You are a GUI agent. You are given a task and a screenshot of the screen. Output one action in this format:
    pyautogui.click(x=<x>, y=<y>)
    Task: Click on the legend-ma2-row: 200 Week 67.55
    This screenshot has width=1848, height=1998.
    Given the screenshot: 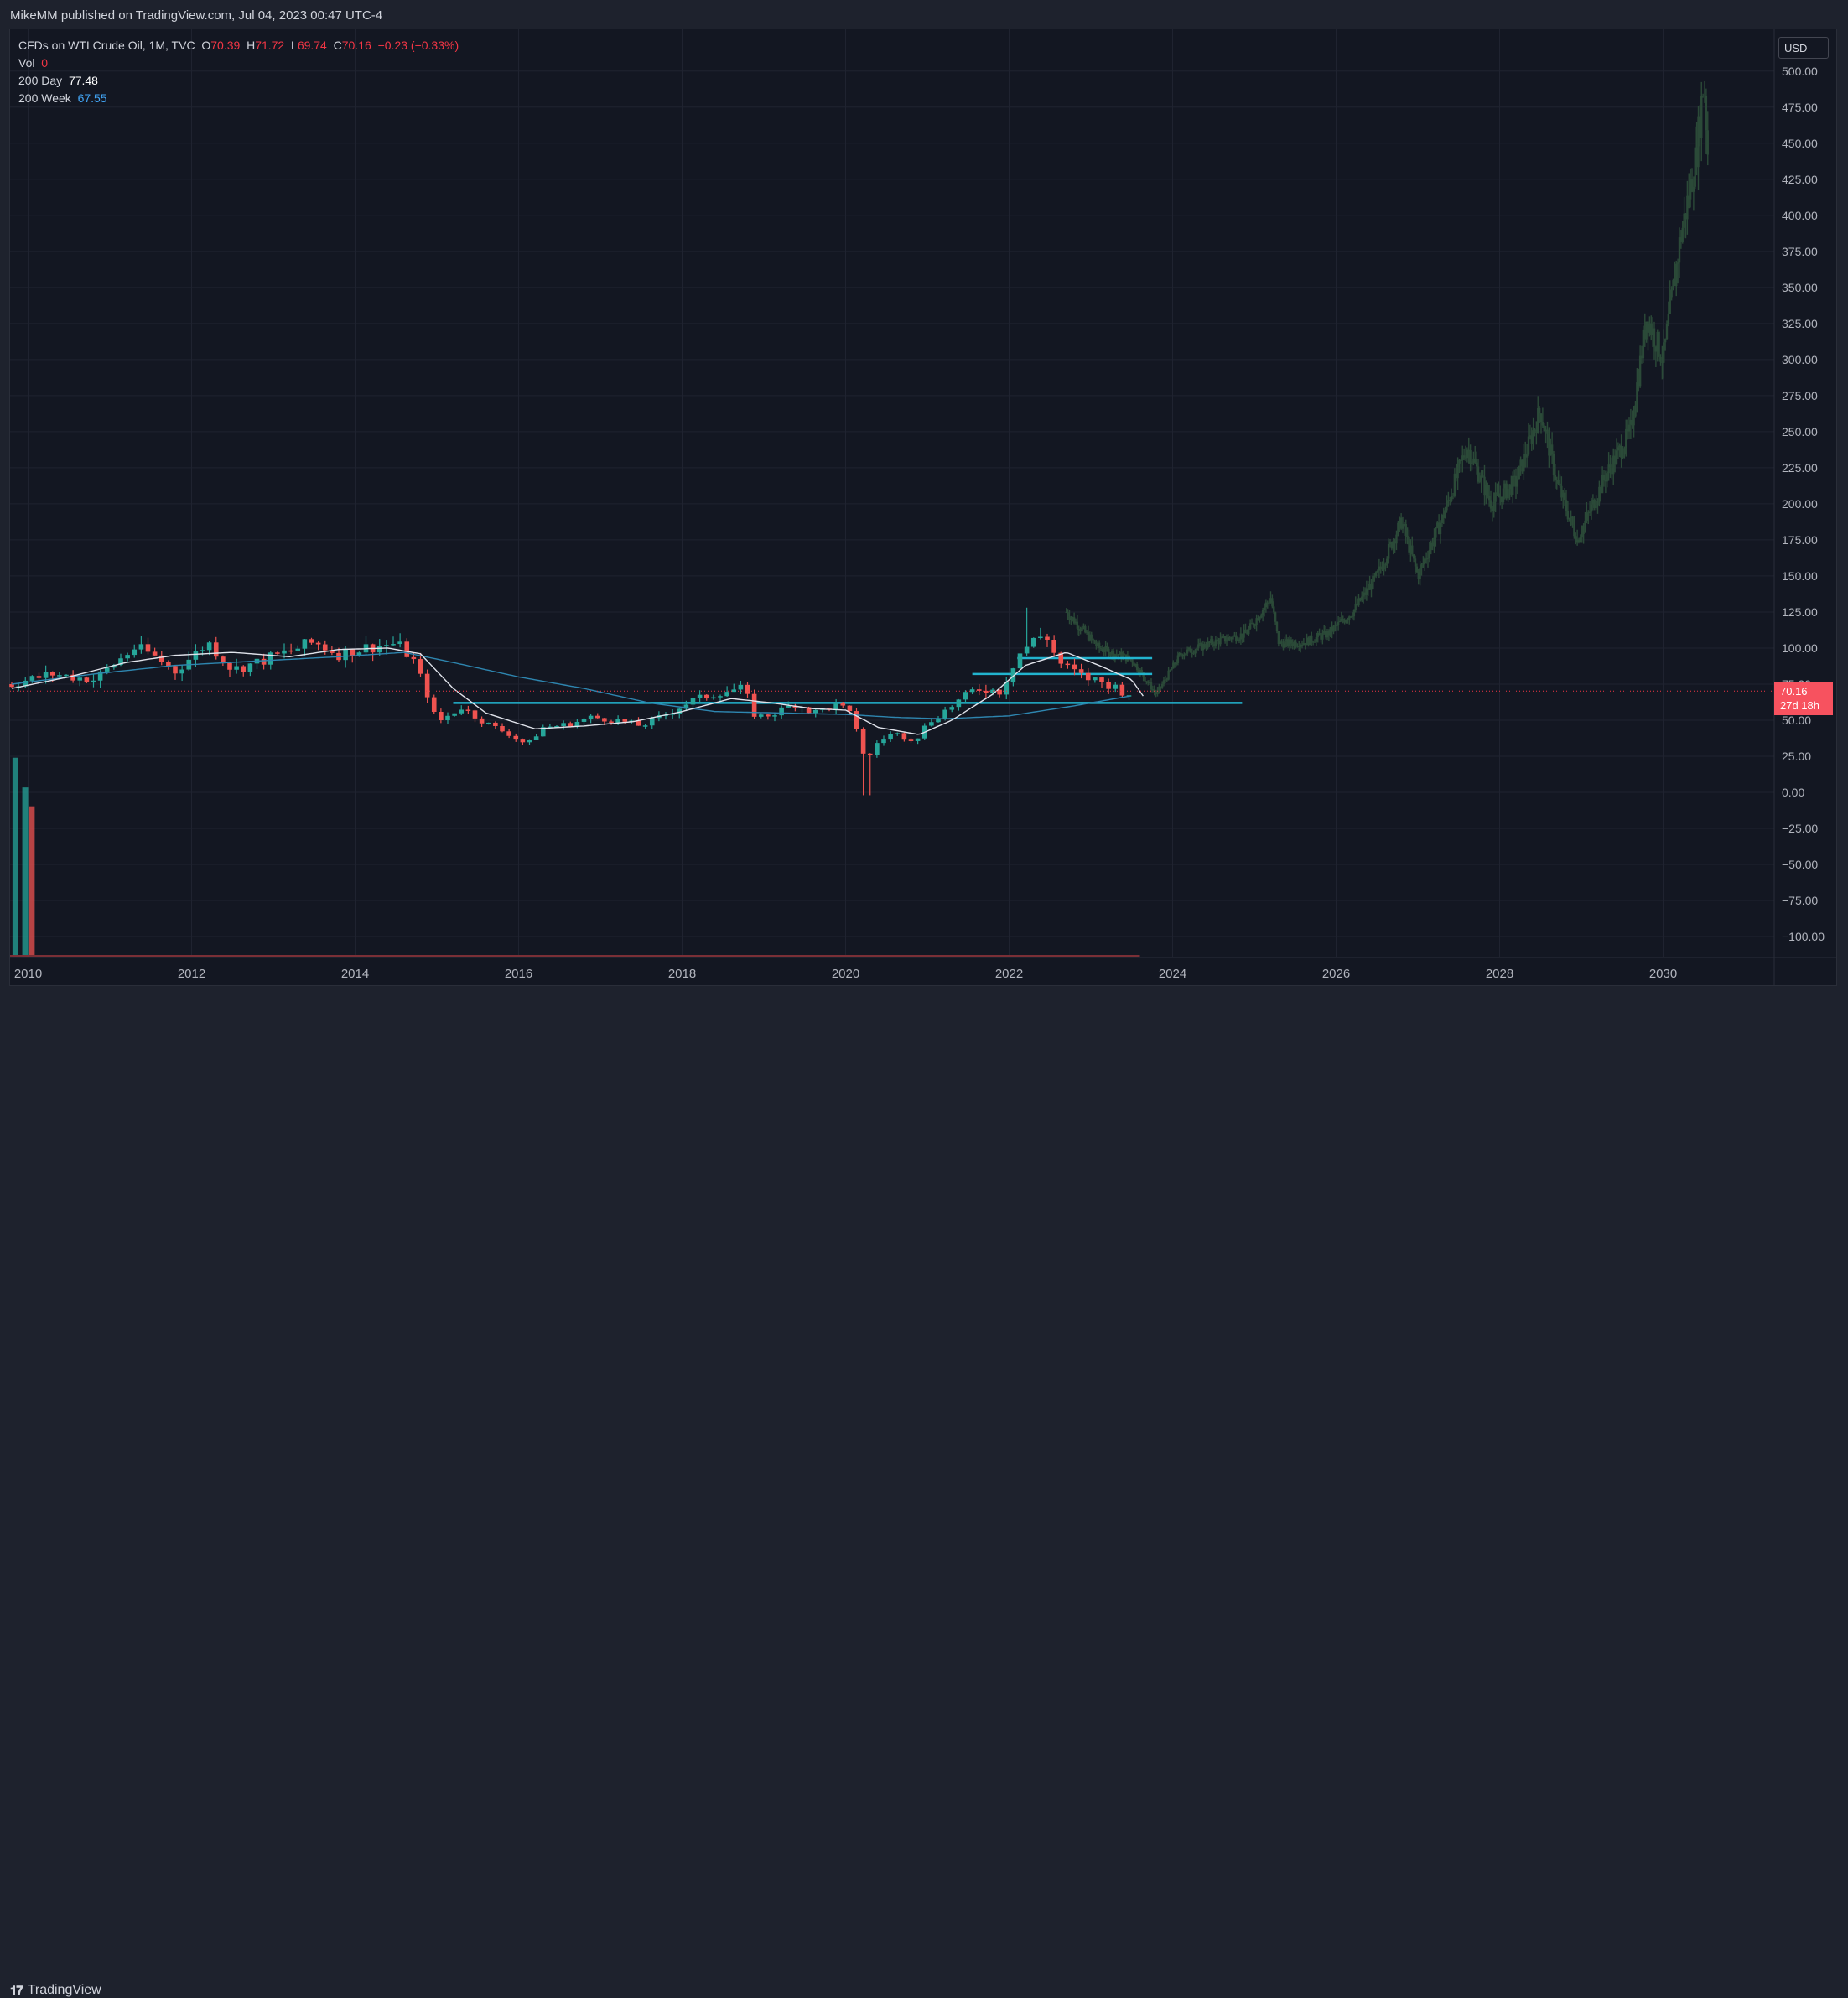 What is the action you would take?
    pyautogui.click(x=239, y=98)
    